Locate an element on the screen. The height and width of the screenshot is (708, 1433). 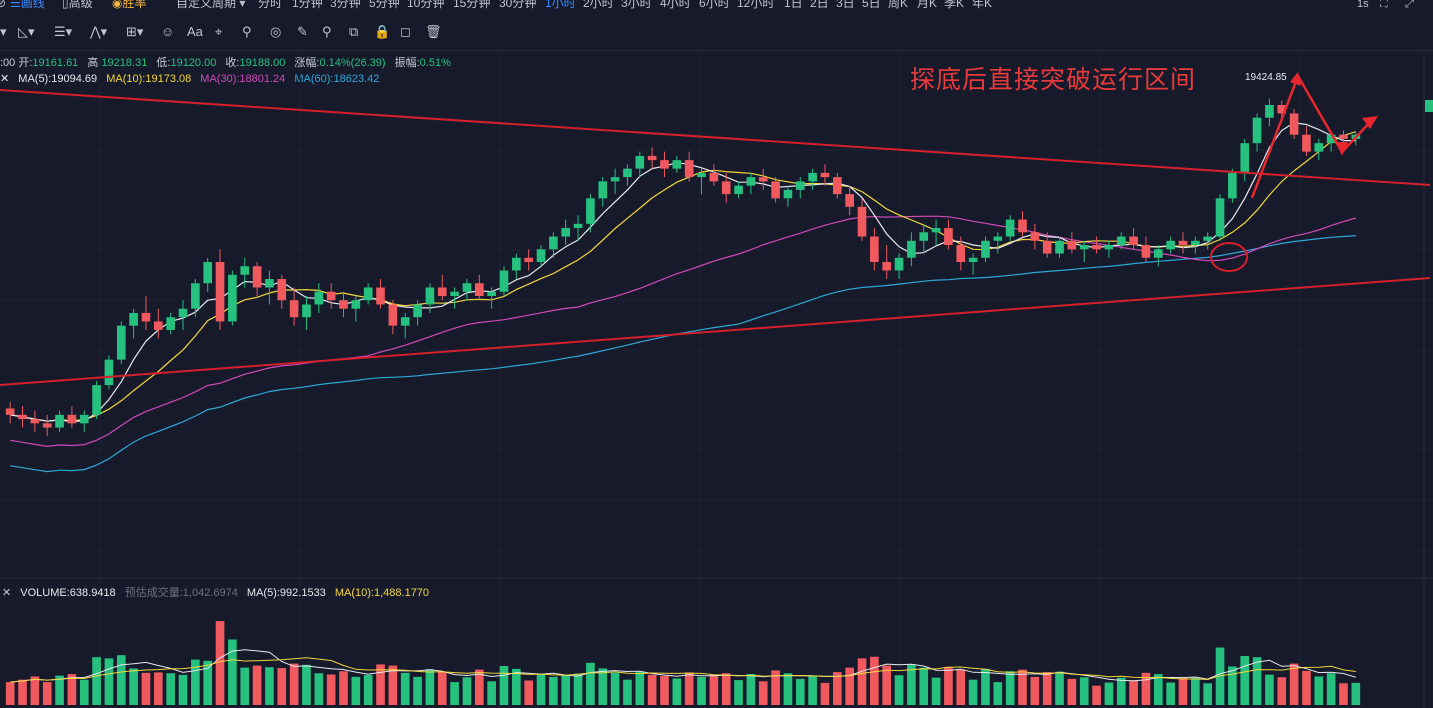
period-tab-10: 15分钟 is located at coordinates (472, 5).